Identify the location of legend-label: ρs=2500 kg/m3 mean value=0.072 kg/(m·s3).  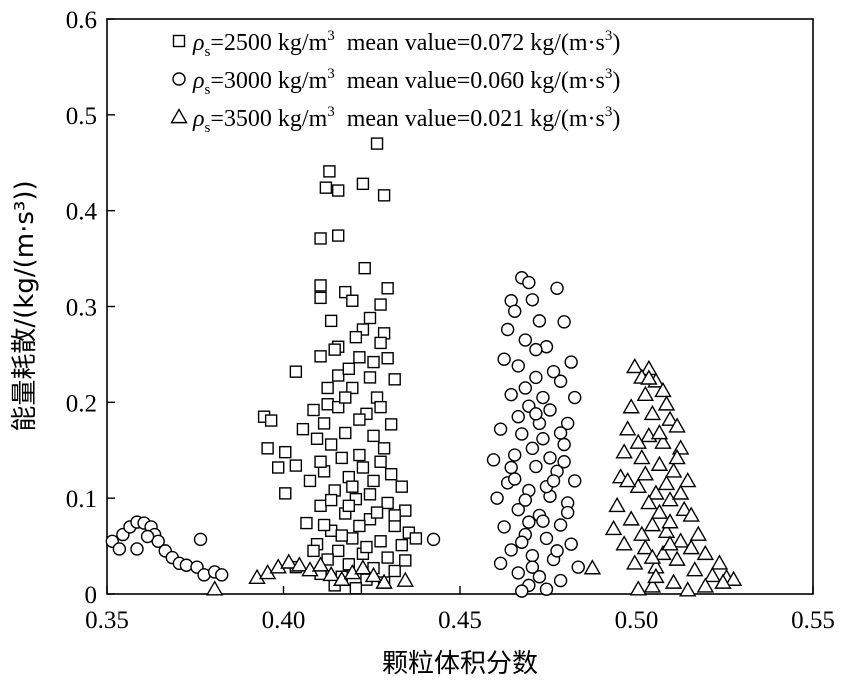
(406, 44).